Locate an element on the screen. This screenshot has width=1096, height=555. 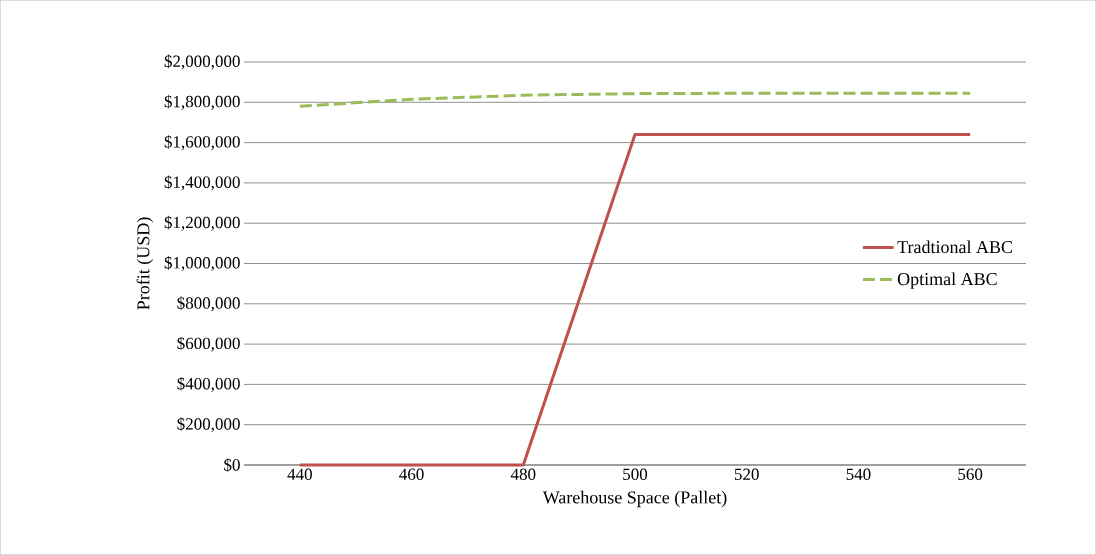
y-tick-label: $400,000 is located at coordinates (208, 384).